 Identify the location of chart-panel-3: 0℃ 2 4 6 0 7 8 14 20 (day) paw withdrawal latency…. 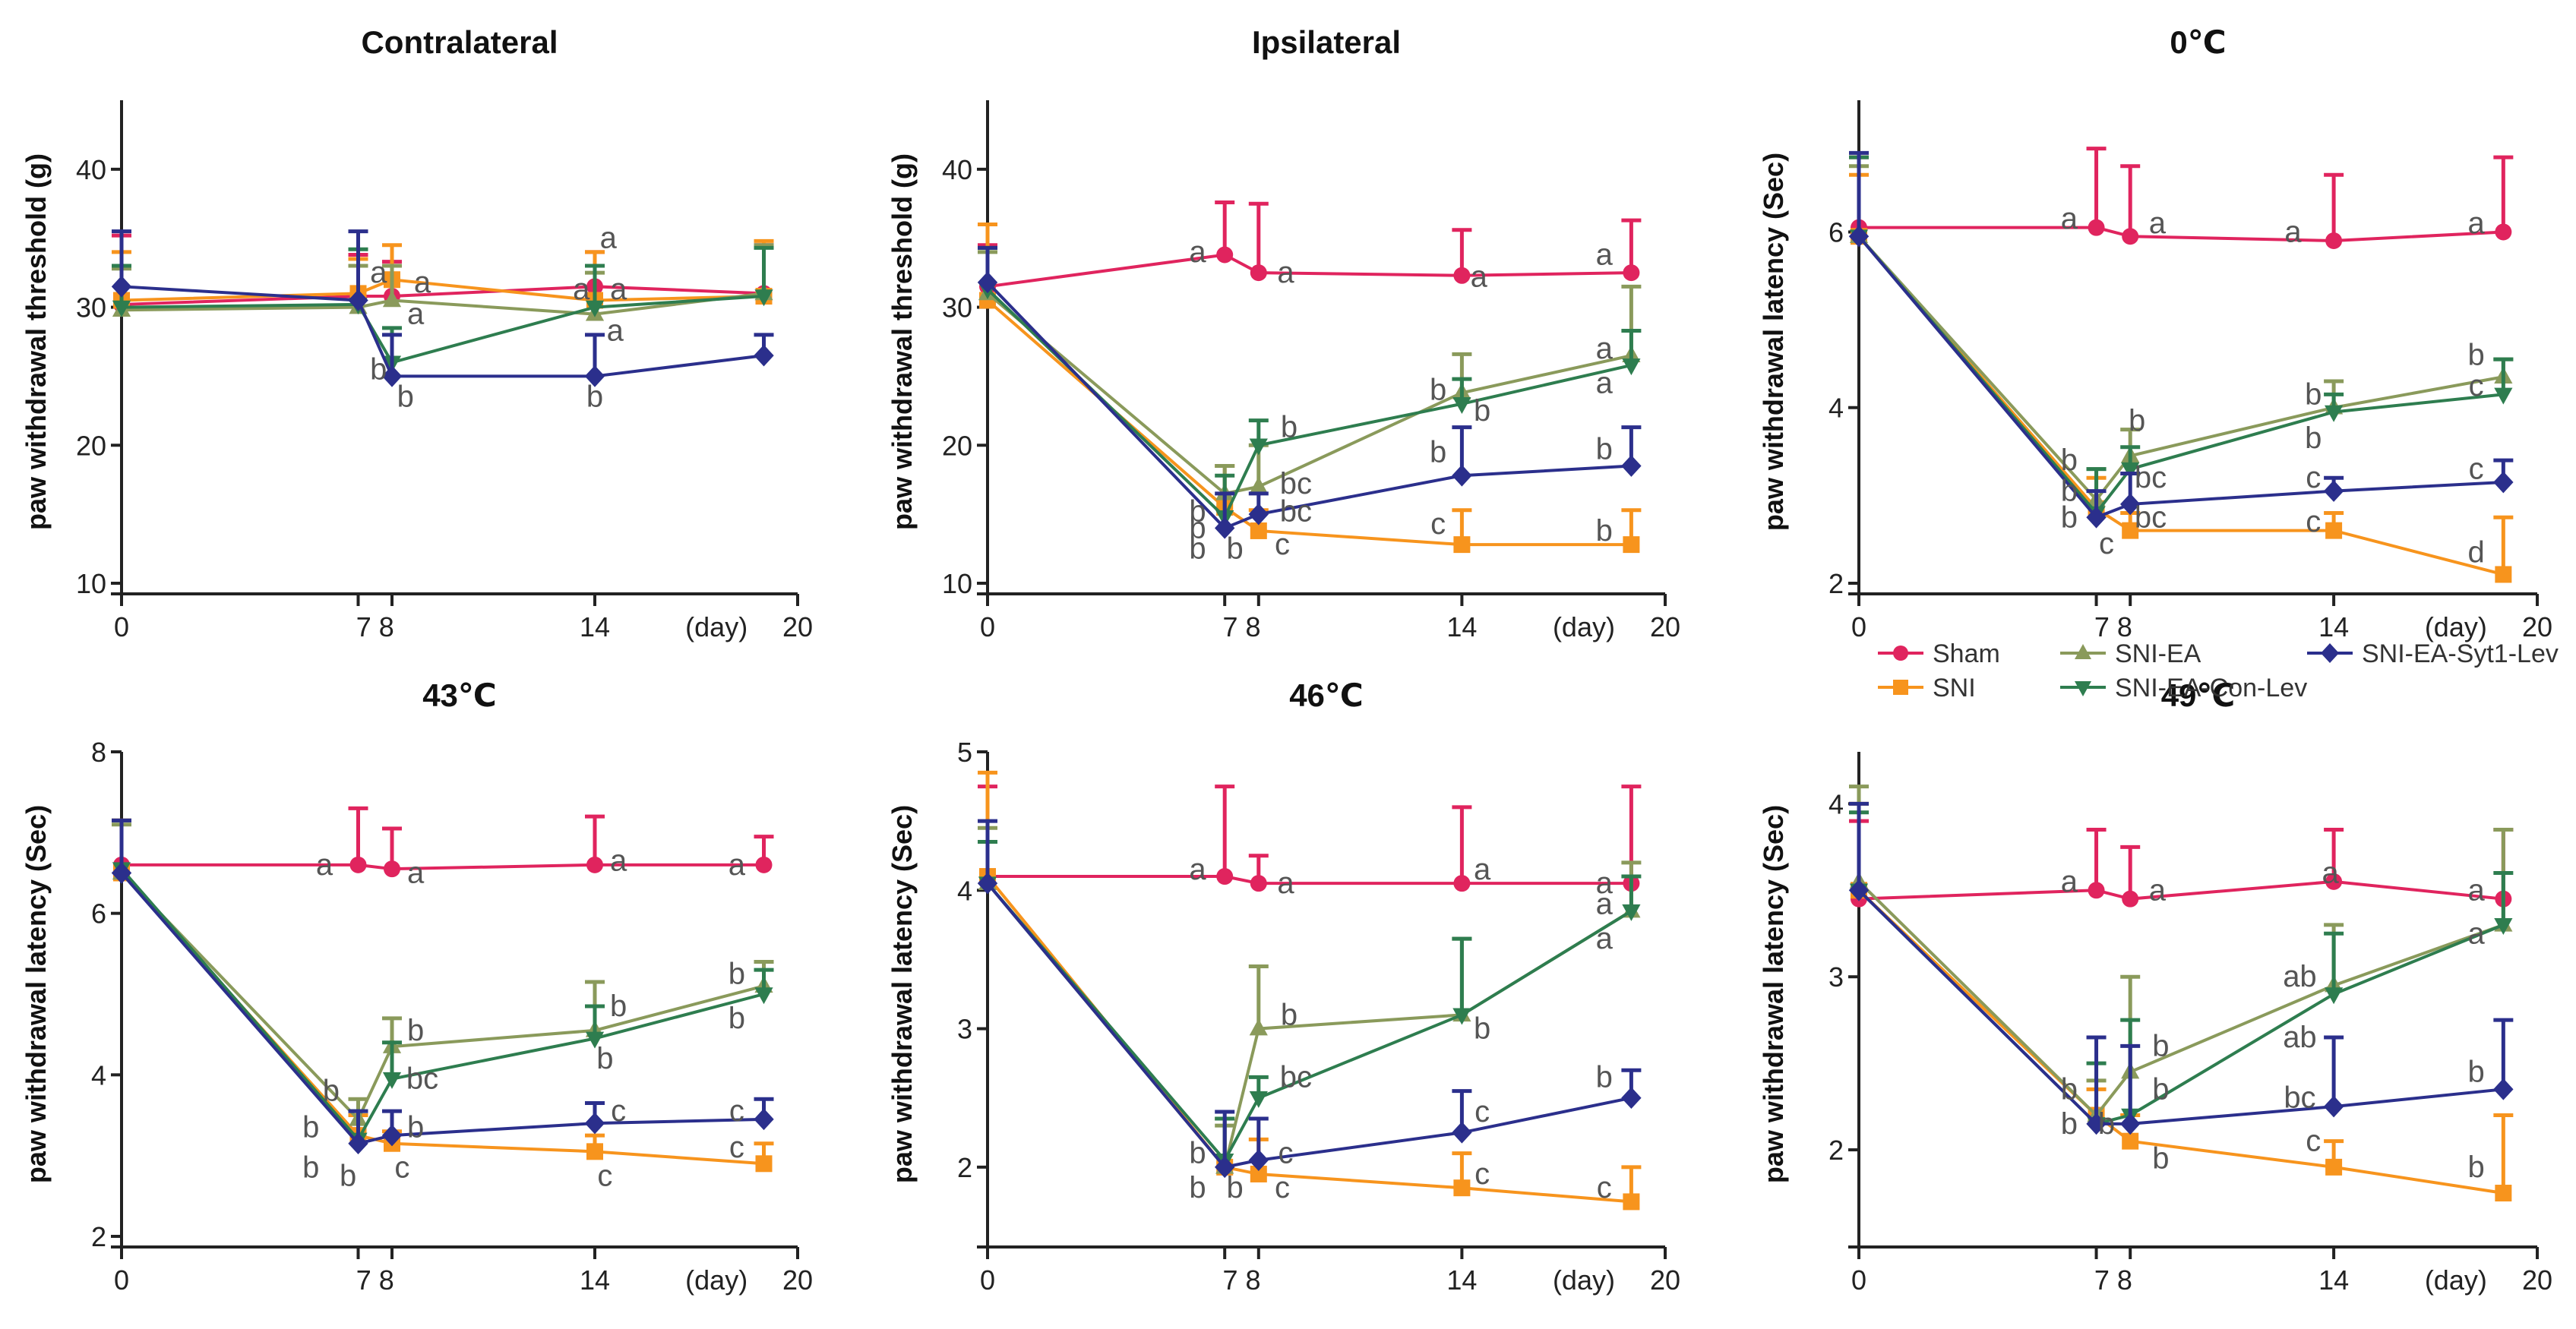
(2155, 333).